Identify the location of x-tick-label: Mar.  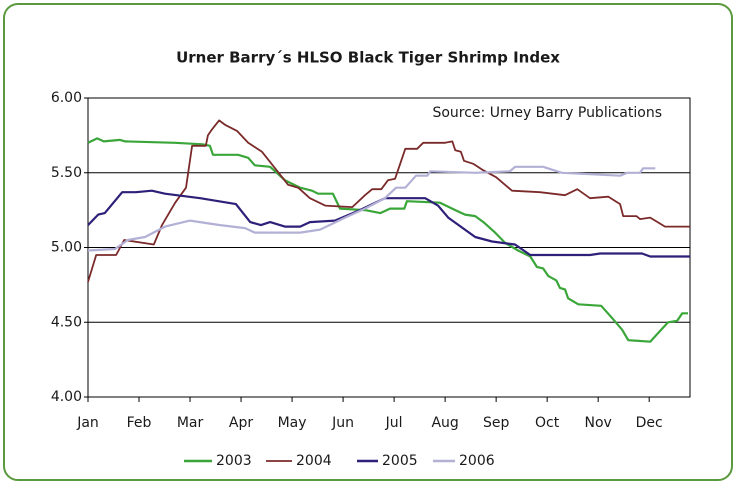
(190, 423).